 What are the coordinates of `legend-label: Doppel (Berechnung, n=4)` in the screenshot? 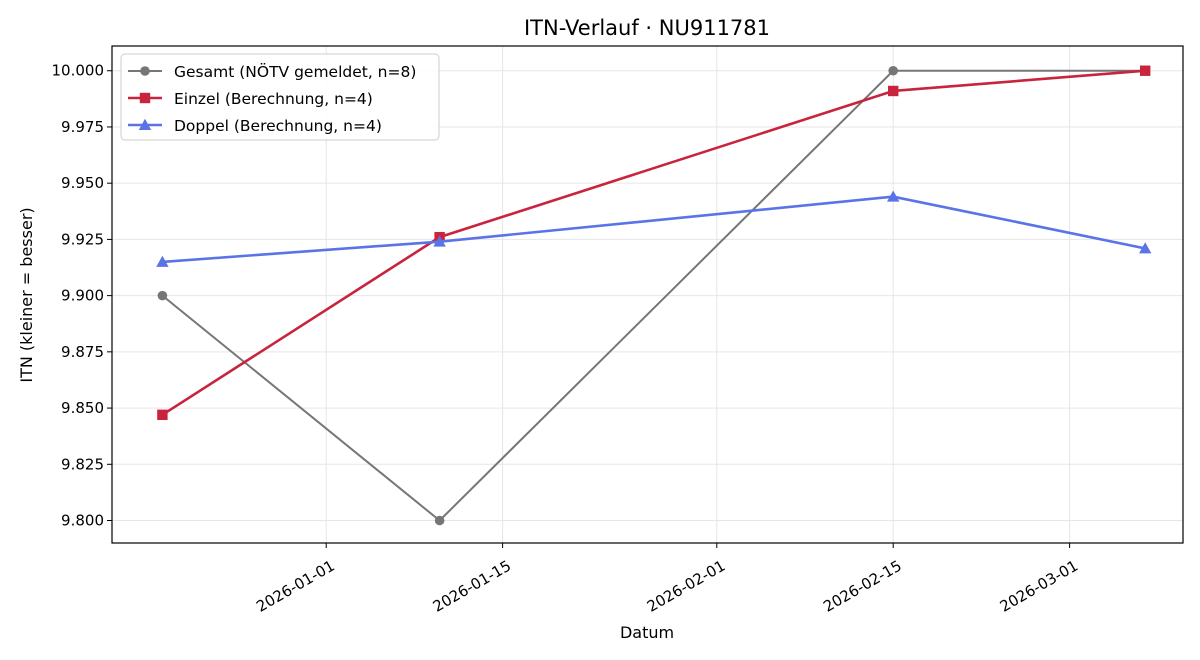 It's located at (278, 126).